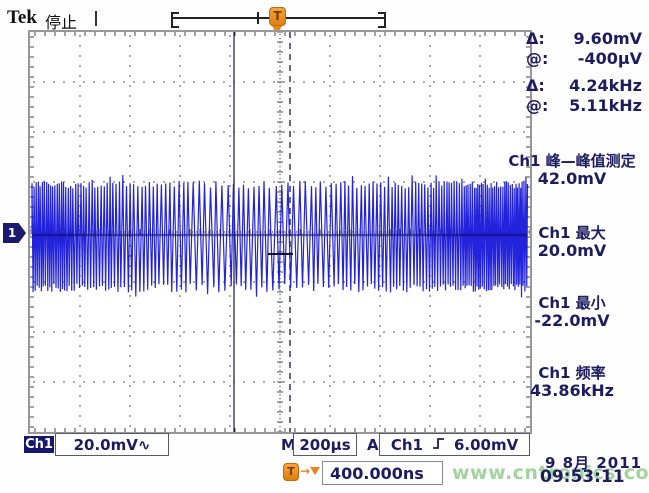 This screenshot has height=493, width=649. I want to click on measurement-title: Ch1 峰—峰值测定, so click(572, 161).